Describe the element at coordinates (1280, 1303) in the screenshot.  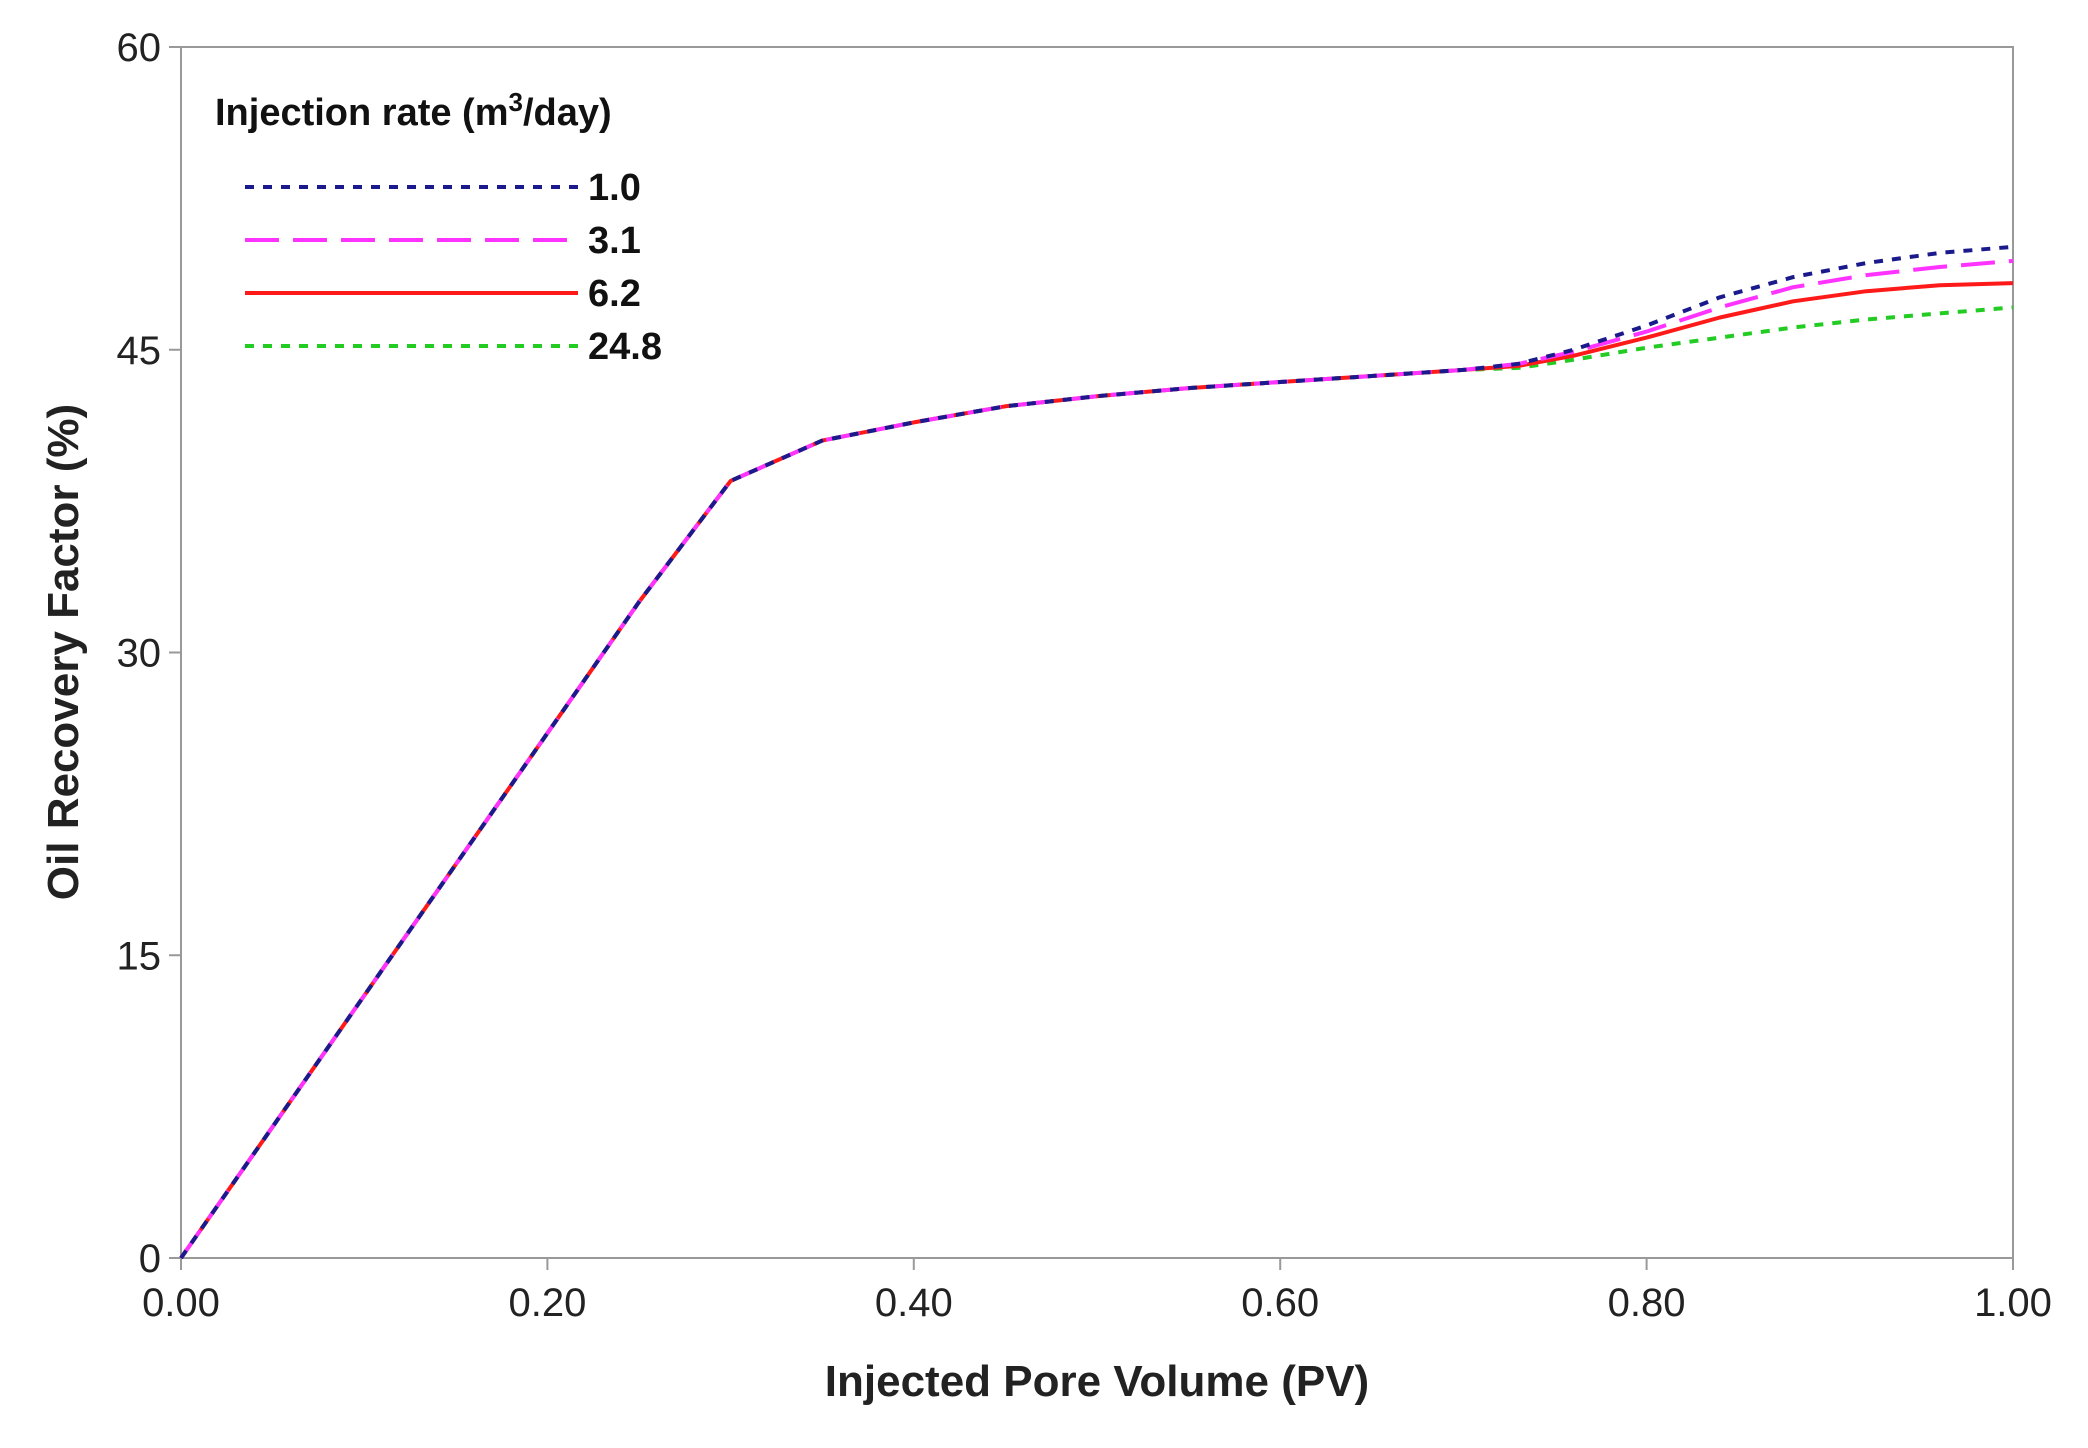
I see `x-tick-label: 0.60` at that location.